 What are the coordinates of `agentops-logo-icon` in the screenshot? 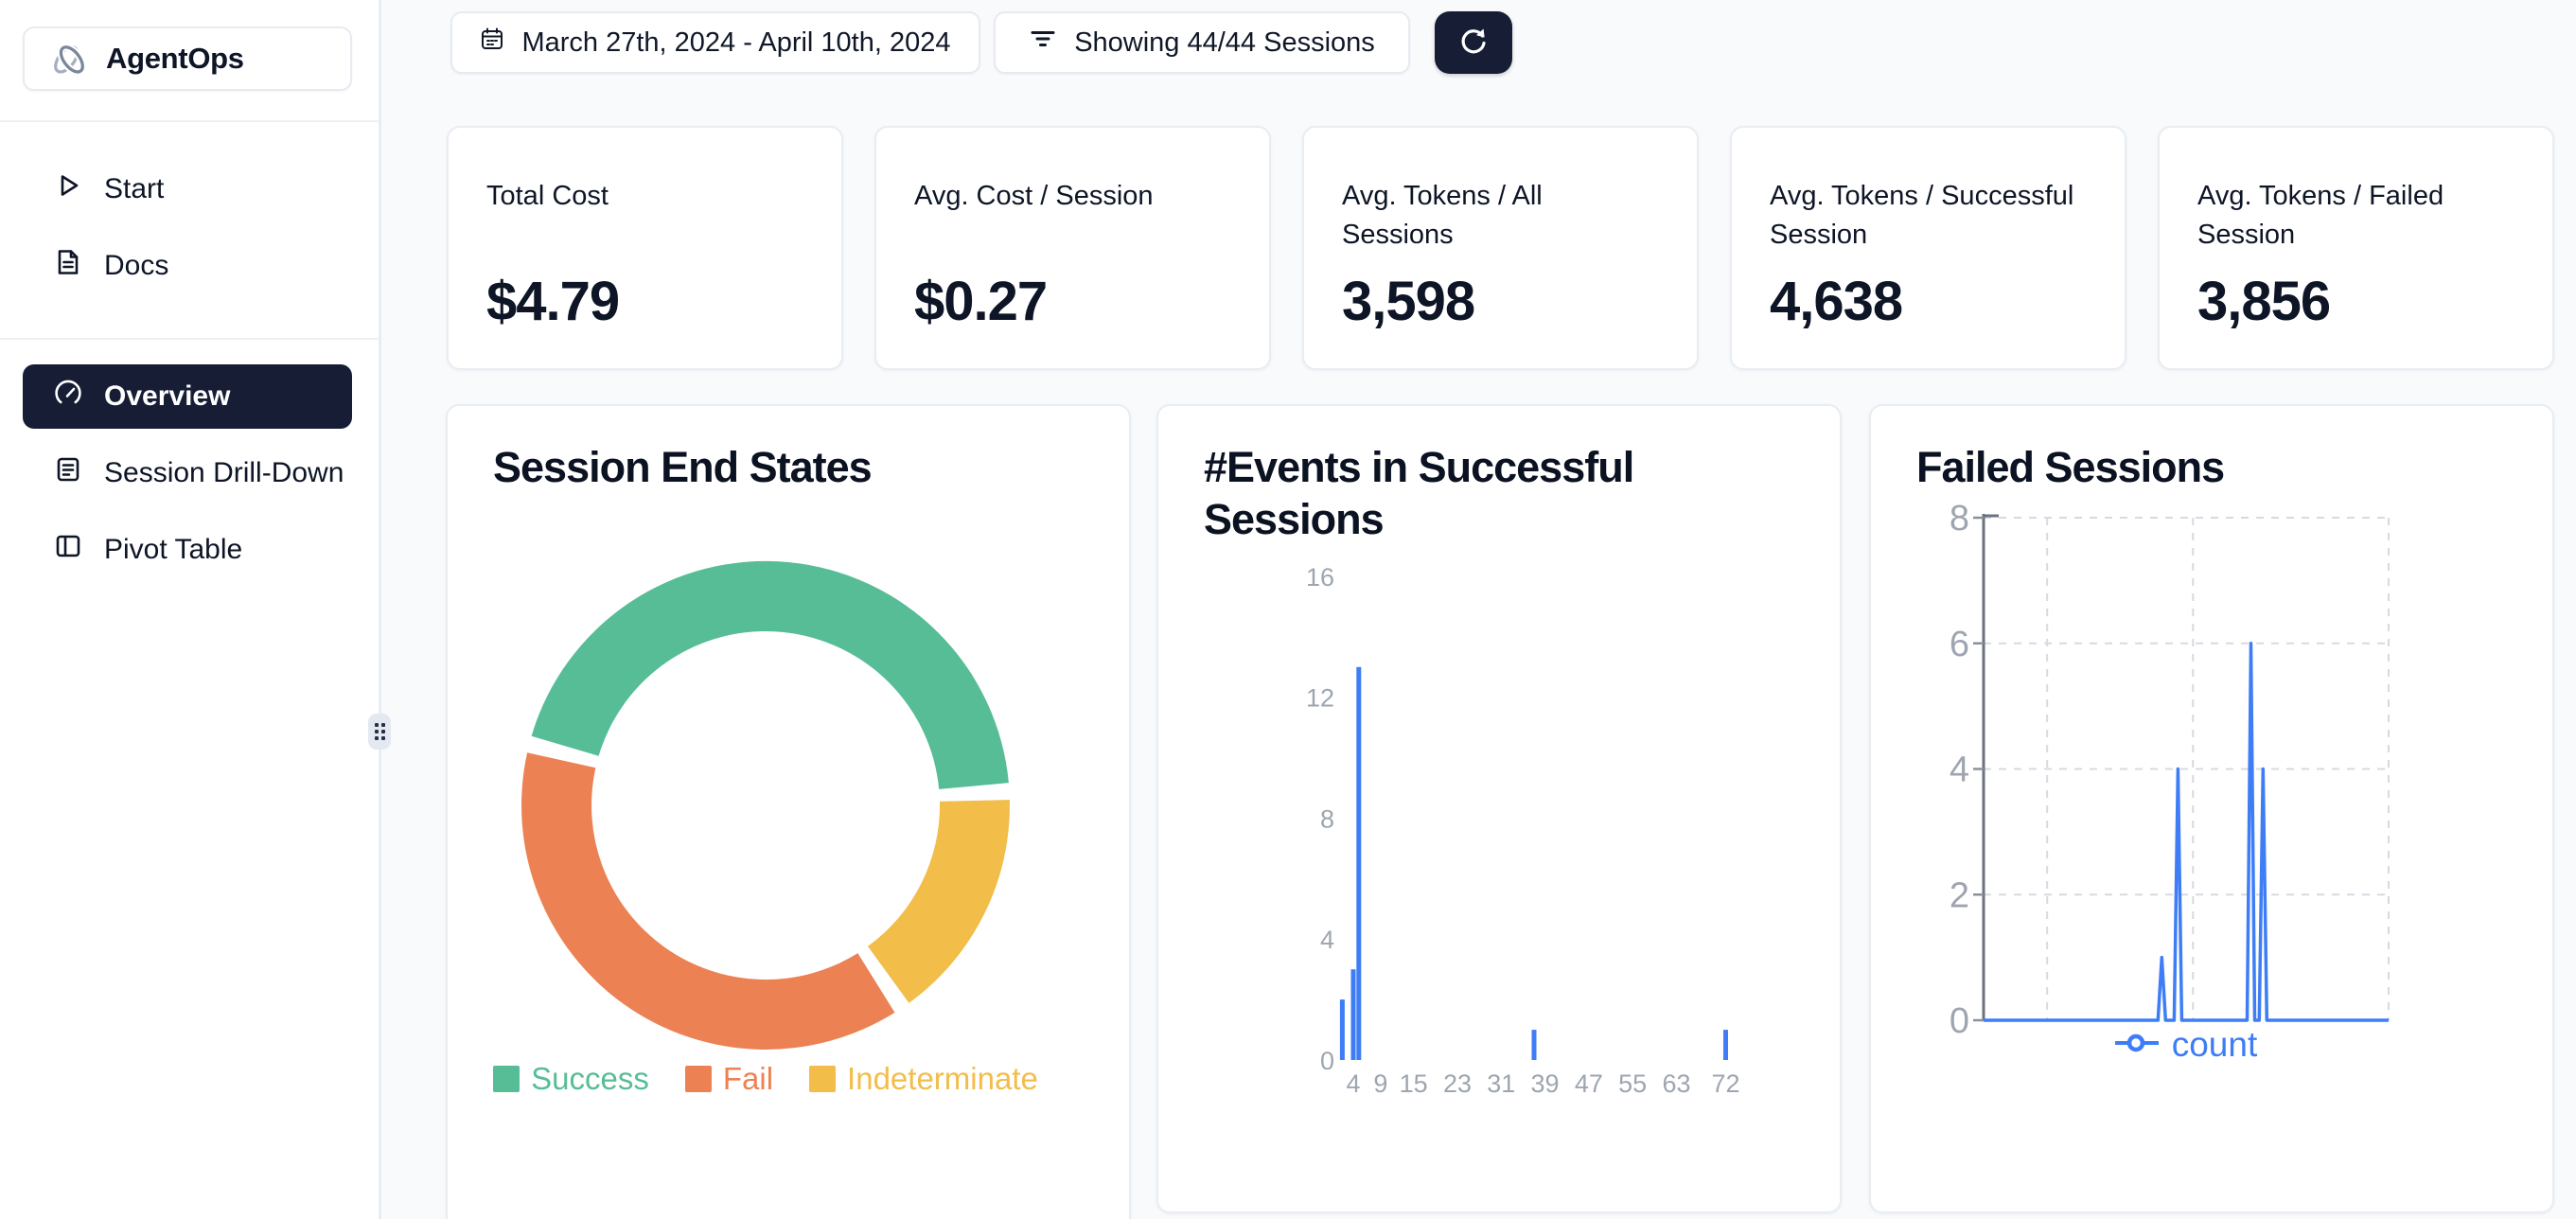 It's located at (69, 59).